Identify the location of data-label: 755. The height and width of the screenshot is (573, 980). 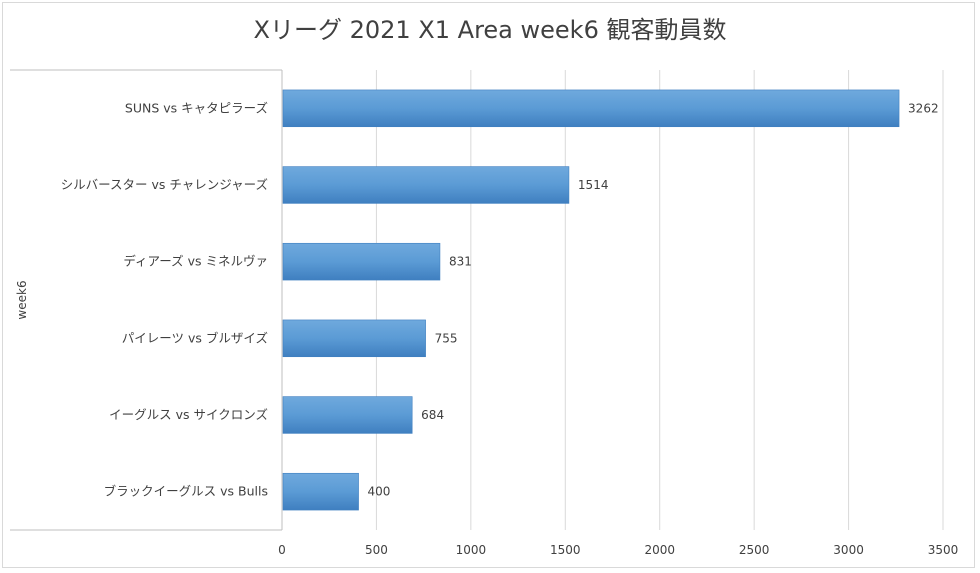
(446, 338).